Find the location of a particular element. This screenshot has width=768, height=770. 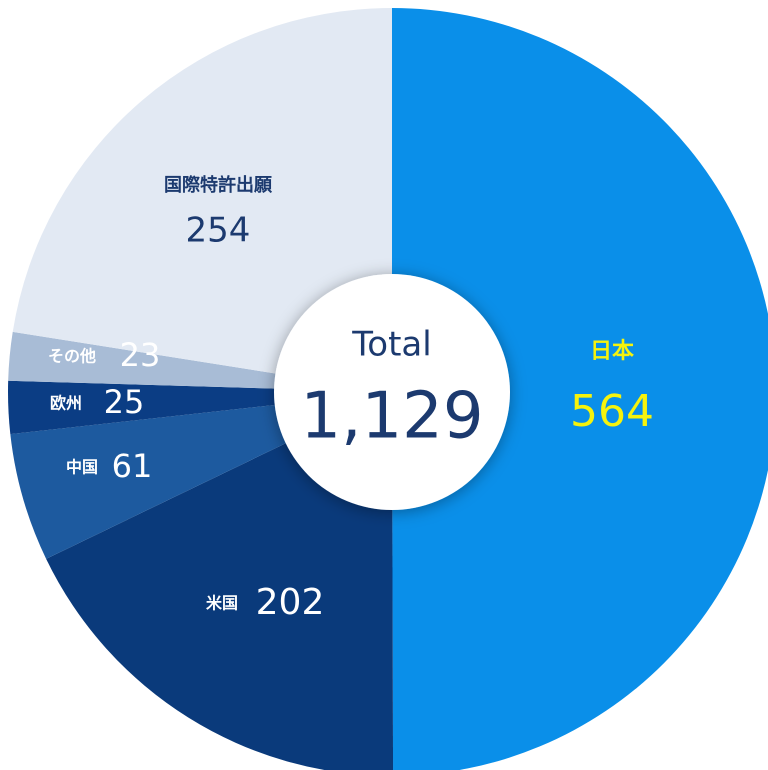

slice-value: 61 is located at coordinates (132, 466).